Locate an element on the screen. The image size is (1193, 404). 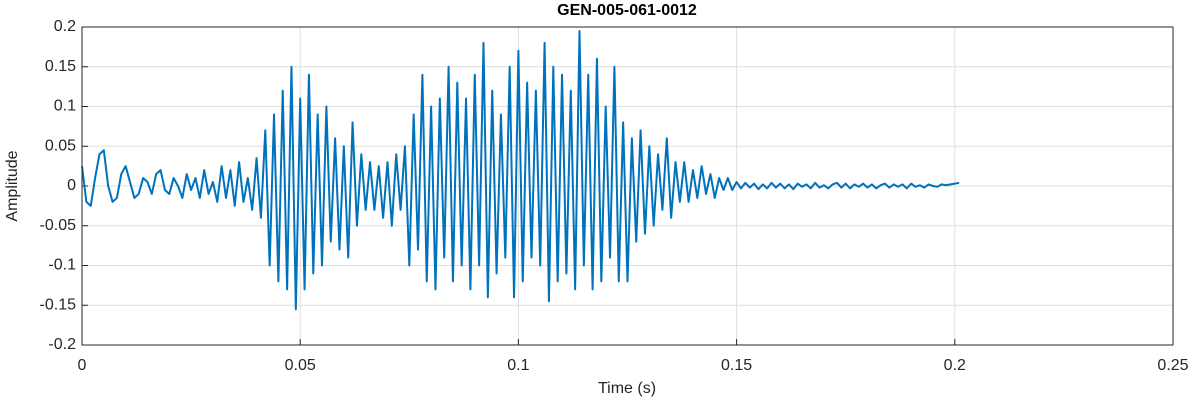
x-tick-label: 0.2 is located at coordinates (955, 365).